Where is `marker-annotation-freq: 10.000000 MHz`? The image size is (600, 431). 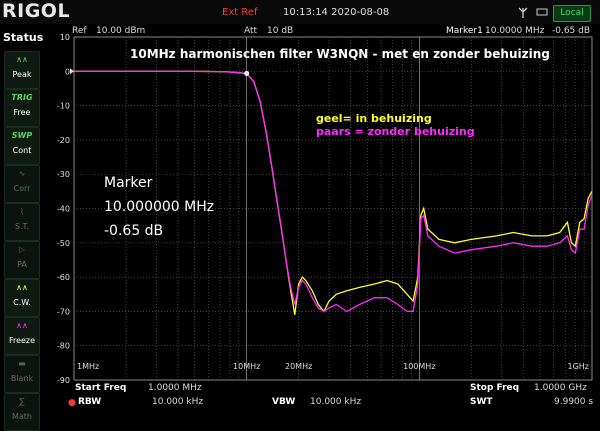 marker-annotation-freq: 10.000000 MHz is located at coordinates (159, 207).